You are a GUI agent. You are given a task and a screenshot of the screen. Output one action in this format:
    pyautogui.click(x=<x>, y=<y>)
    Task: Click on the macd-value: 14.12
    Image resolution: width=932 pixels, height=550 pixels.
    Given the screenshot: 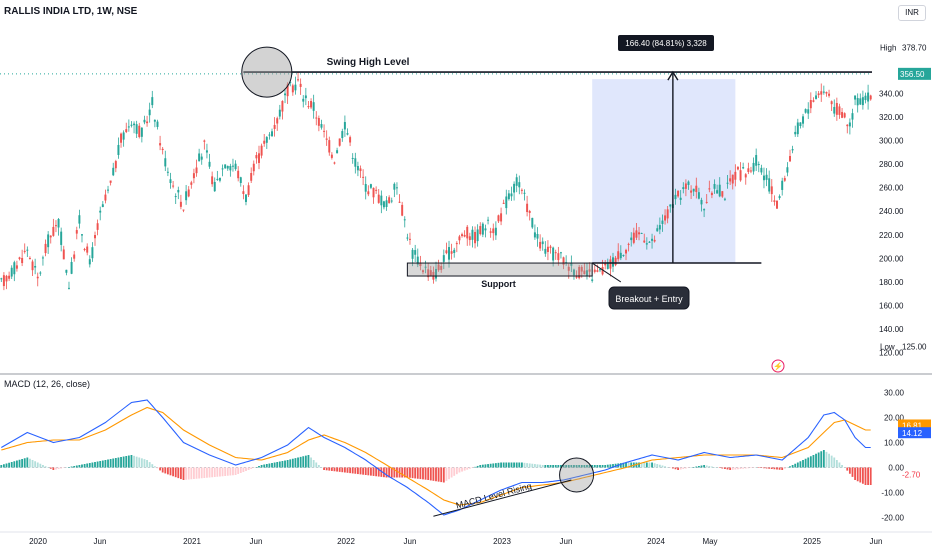 What is the action you would take?
    pyautogui.click(x=912, y=433)
    